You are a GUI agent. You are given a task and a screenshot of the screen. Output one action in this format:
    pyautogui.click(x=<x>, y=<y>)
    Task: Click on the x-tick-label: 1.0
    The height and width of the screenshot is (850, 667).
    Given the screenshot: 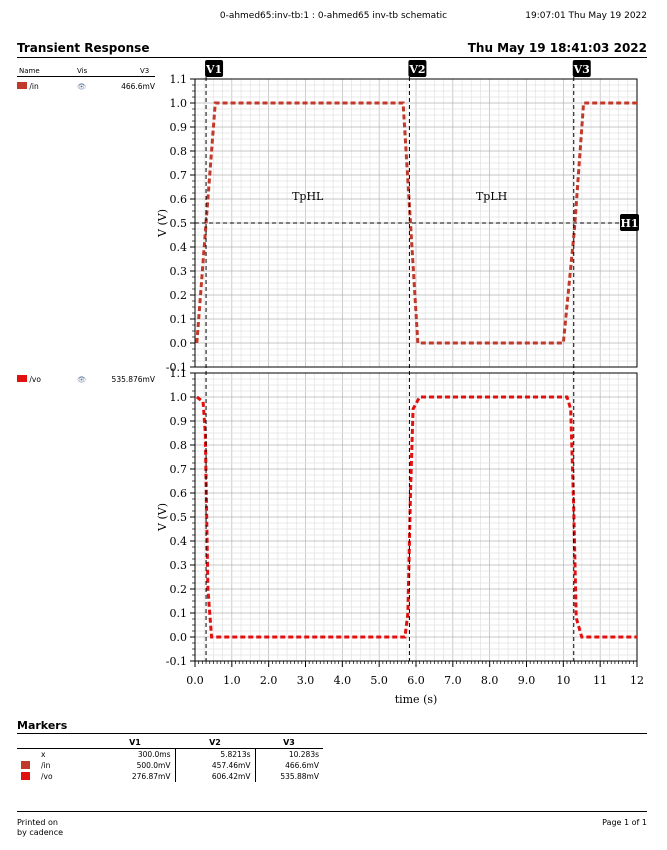 What is the action you would take?
    pyautogui.click(x=232, y=680)
    